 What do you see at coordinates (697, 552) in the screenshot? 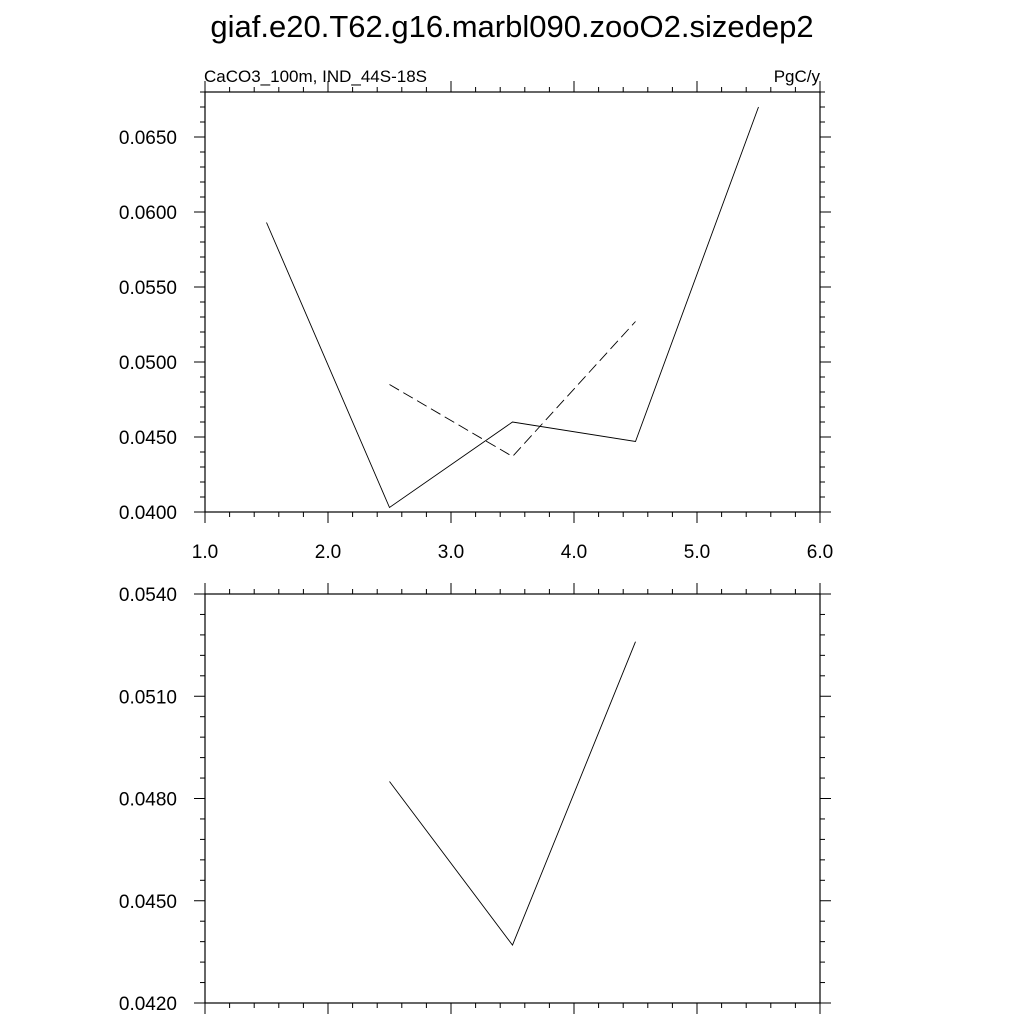
I see `x-tick-label: 5.0` at bounding box center [697, 552].